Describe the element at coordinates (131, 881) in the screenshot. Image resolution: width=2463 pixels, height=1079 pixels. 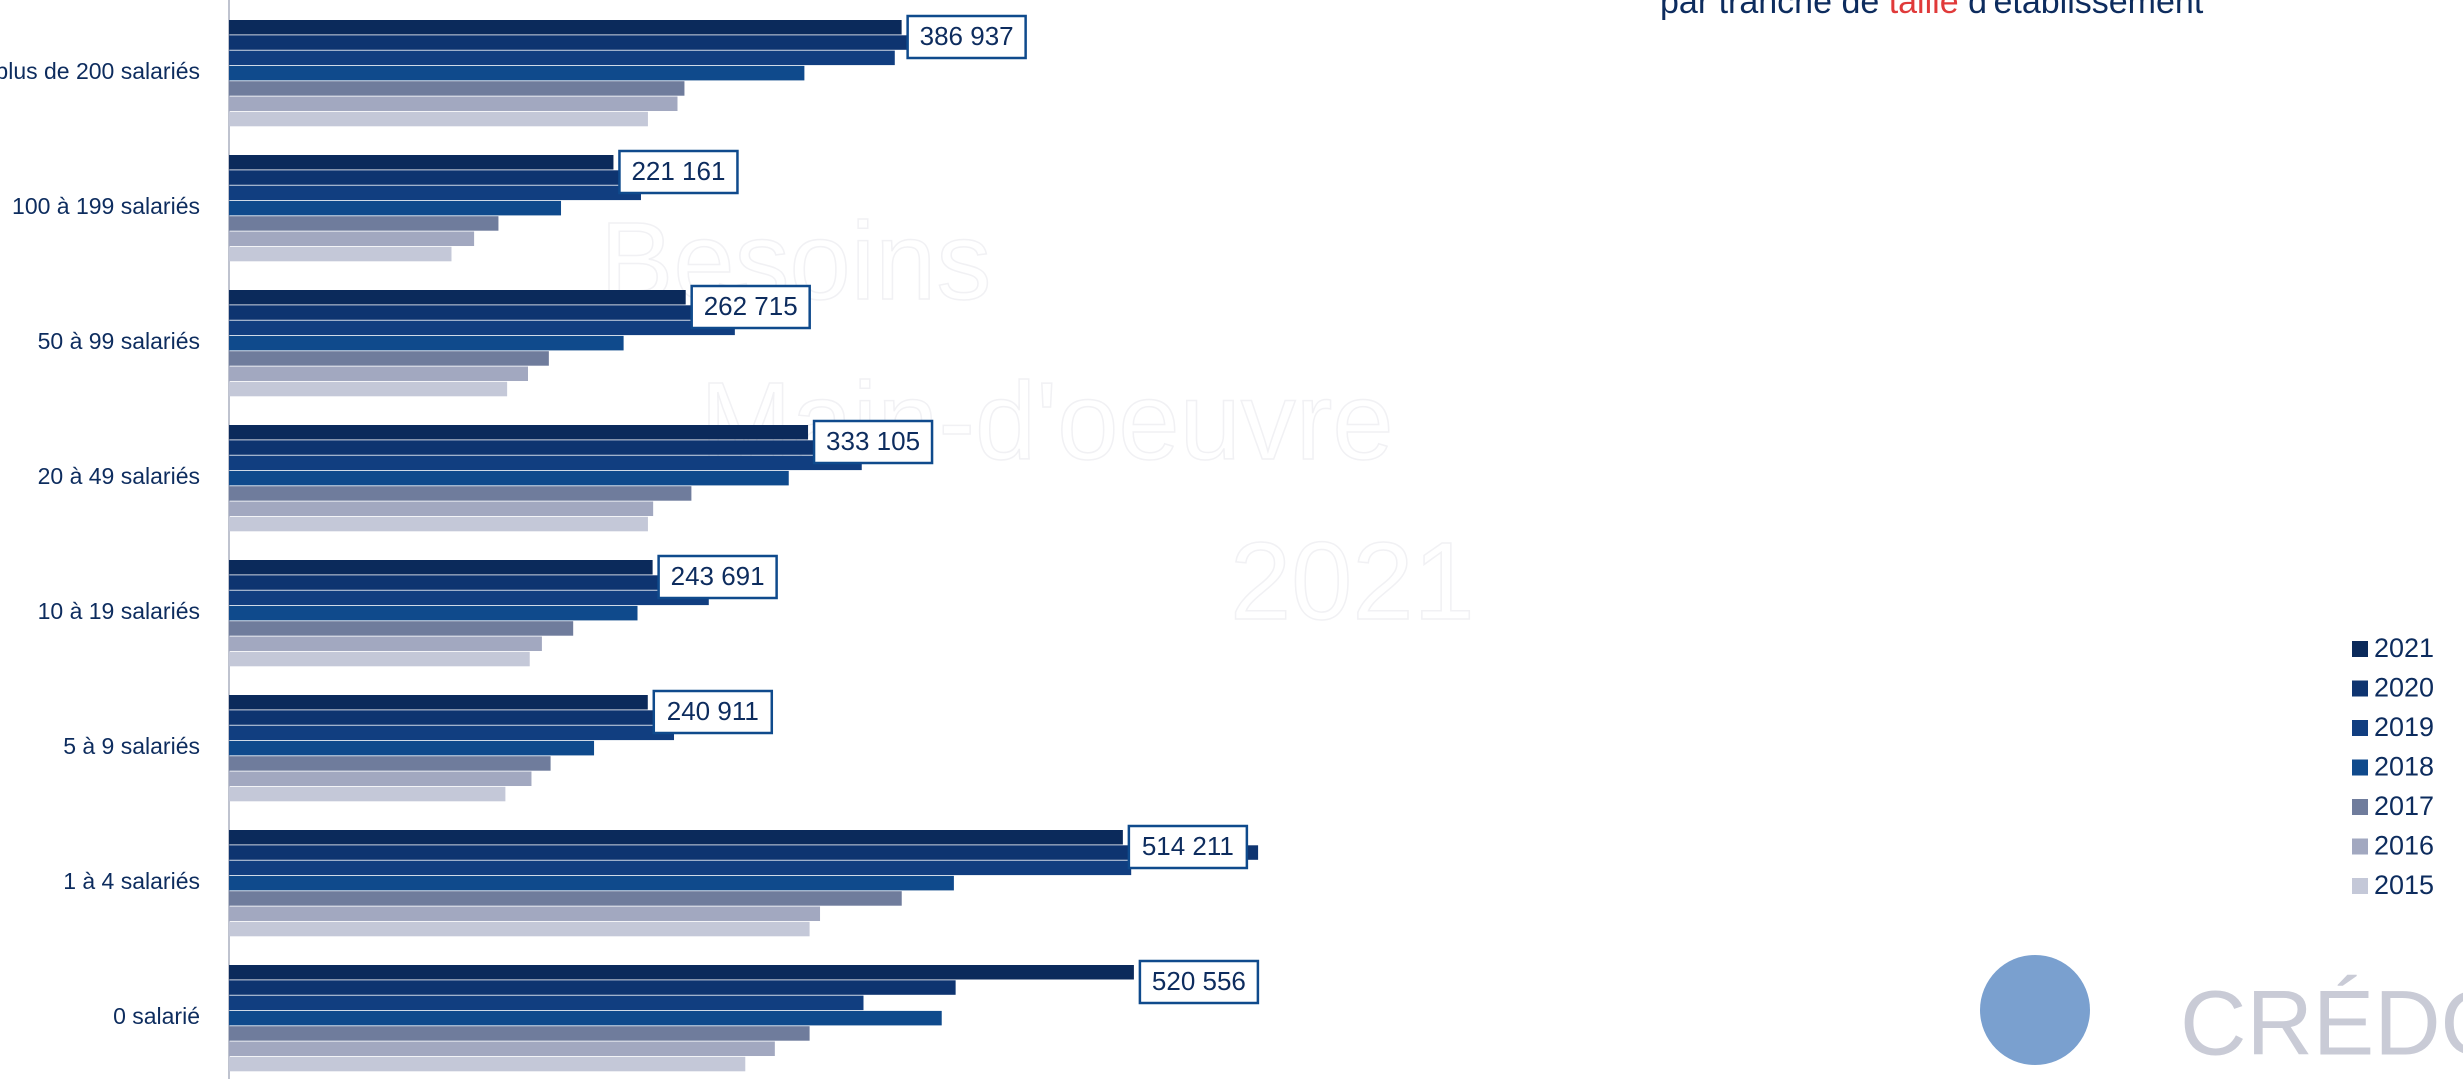
I see `category-label: 1 à 4 salariés` at that location.